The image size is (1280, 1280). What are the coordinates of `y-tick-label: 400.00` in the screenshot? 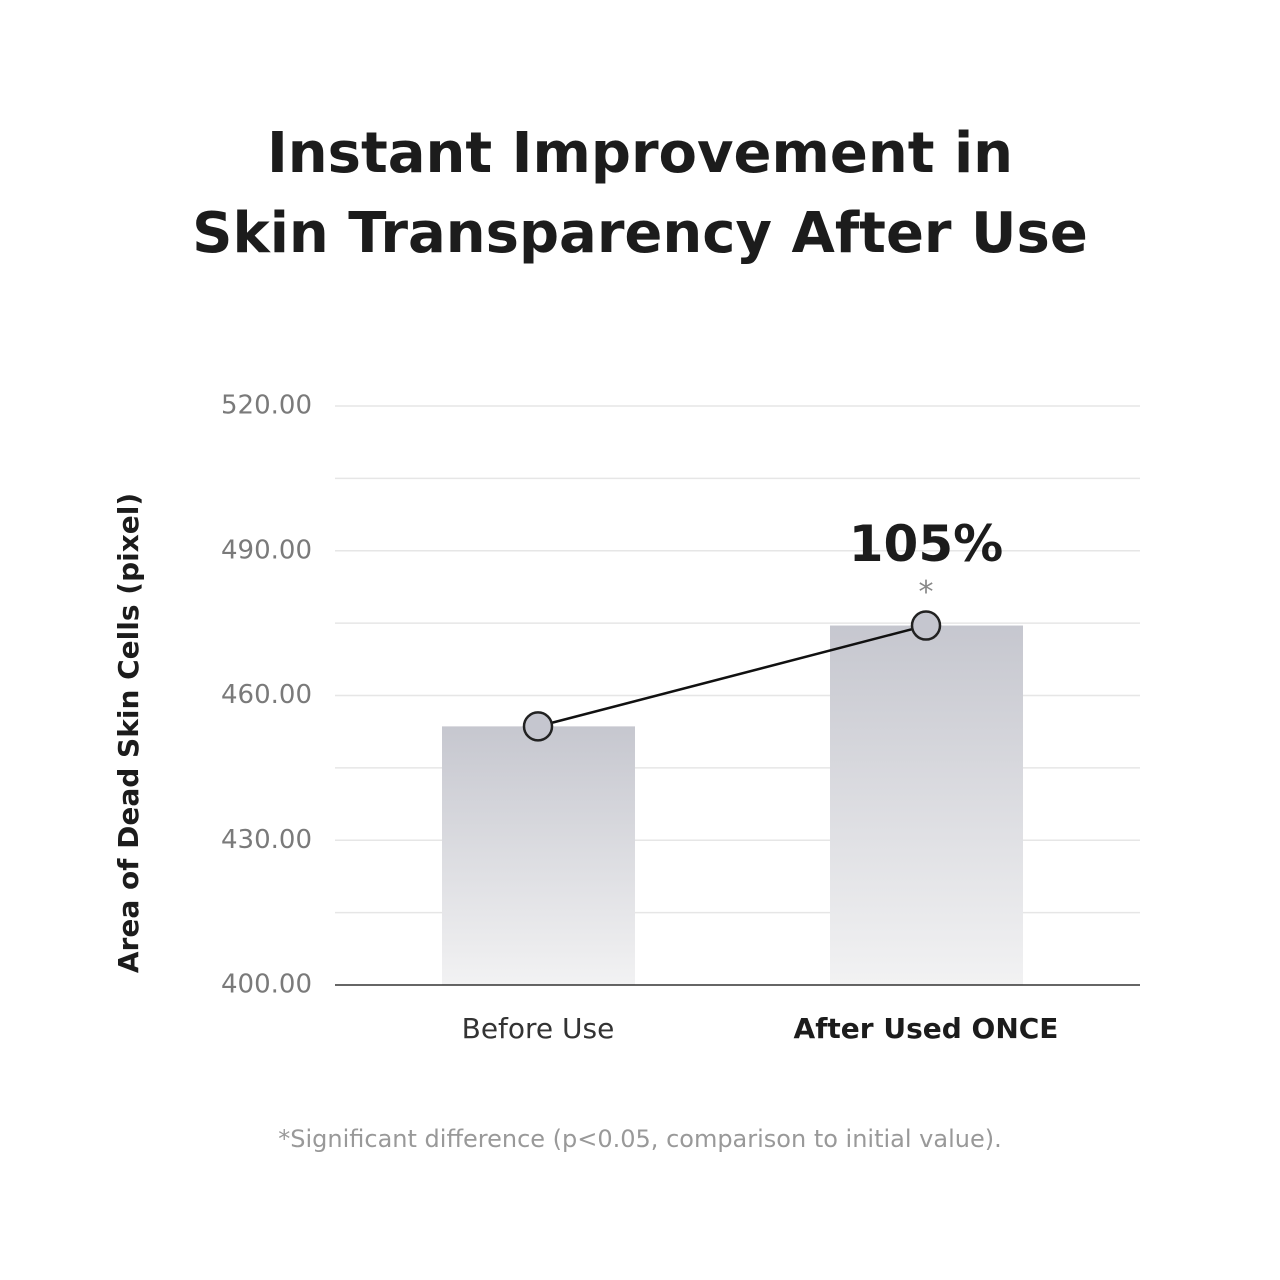 It's located at (266, 985).